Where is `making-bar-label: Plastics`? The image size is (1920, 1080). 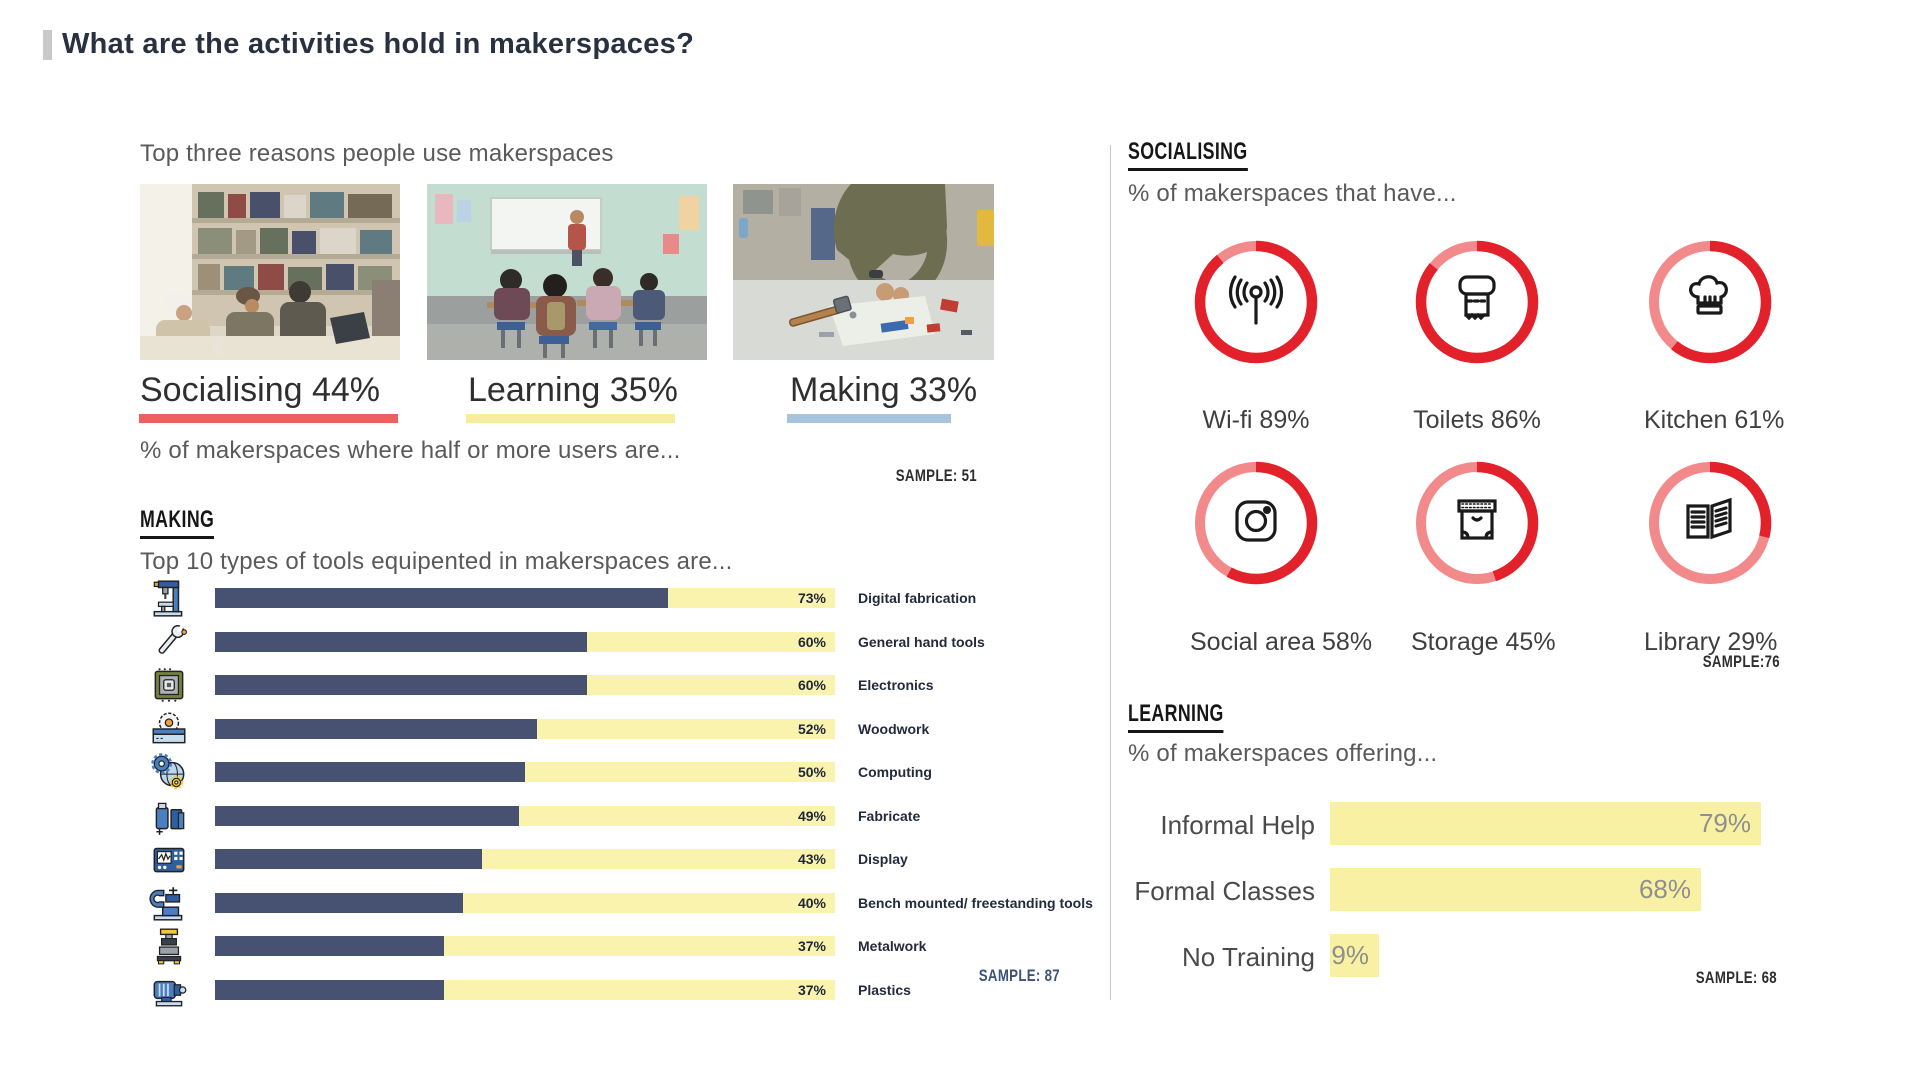
making-bar-label: Plastics is located at coordinates (884, 989).